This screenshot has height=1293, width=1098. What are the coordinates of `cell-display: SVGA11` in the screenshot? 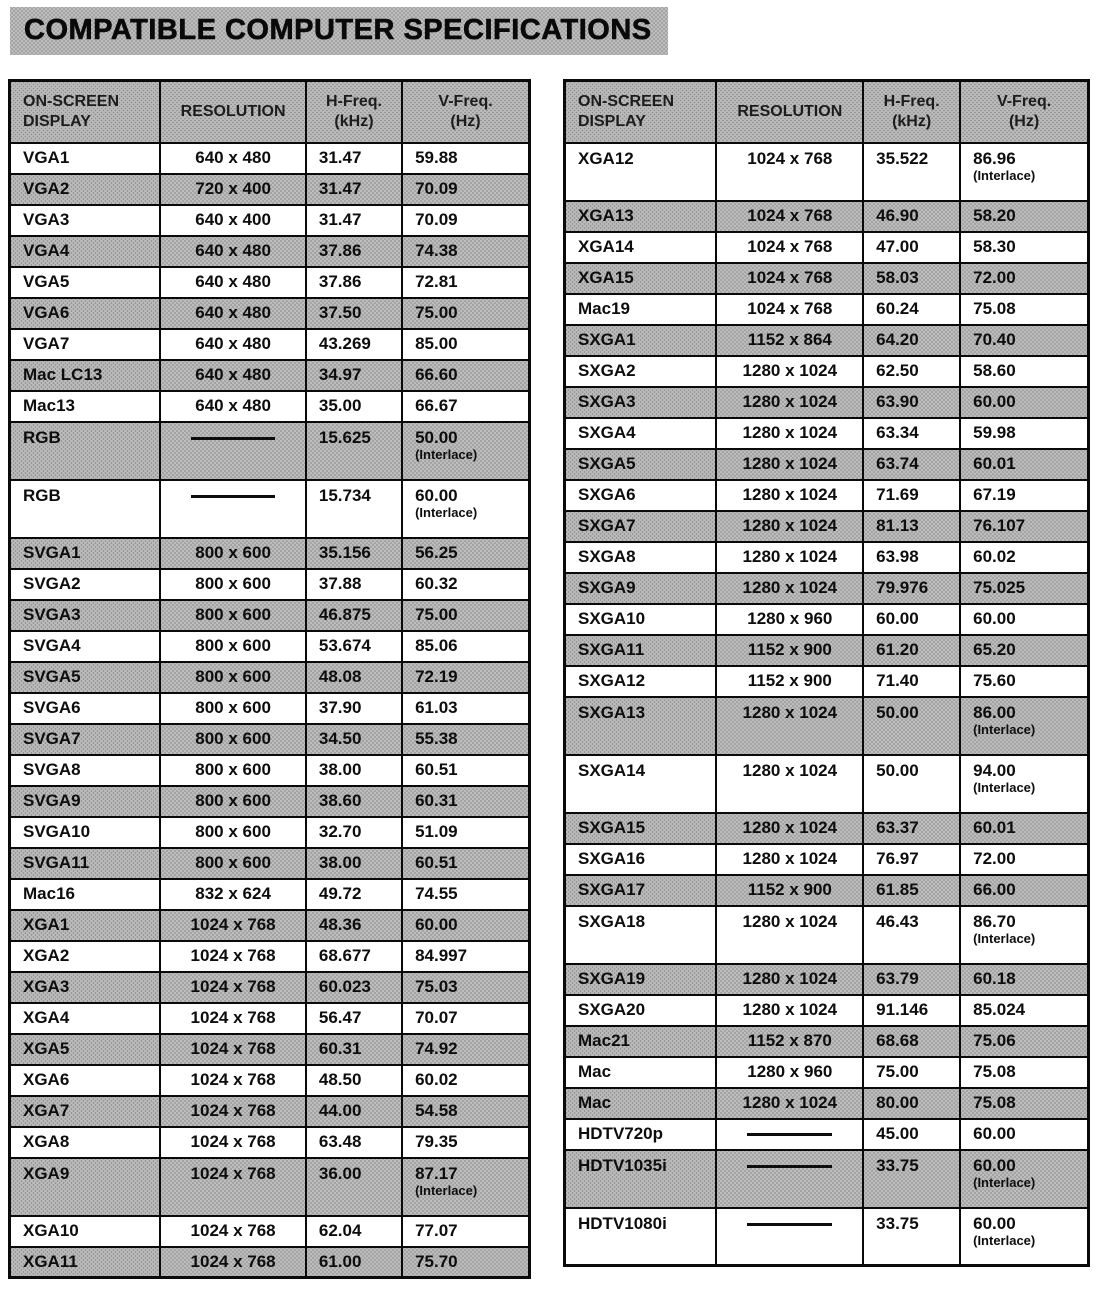 It's located at (85, 863).